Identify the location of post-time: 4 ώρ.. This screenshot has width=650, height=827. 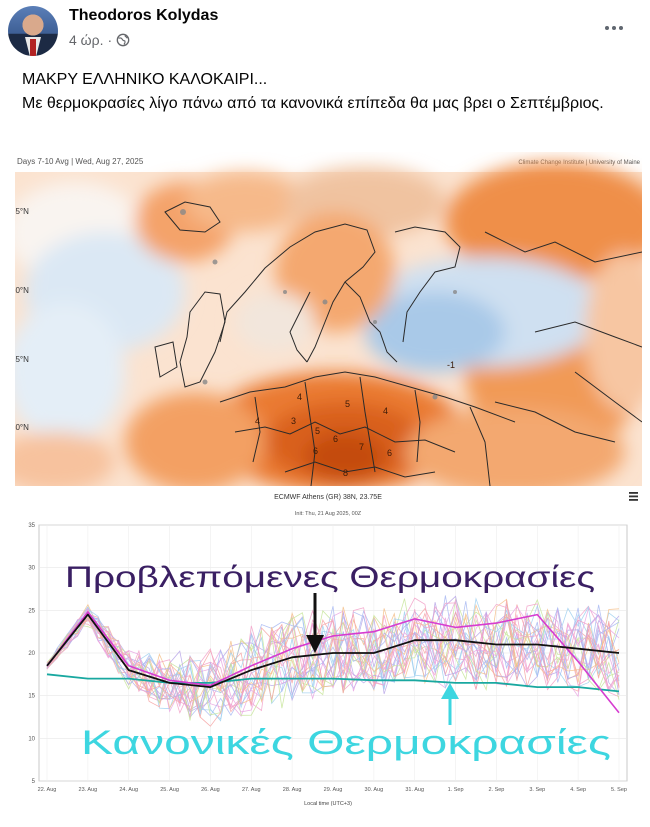
(86, 40).